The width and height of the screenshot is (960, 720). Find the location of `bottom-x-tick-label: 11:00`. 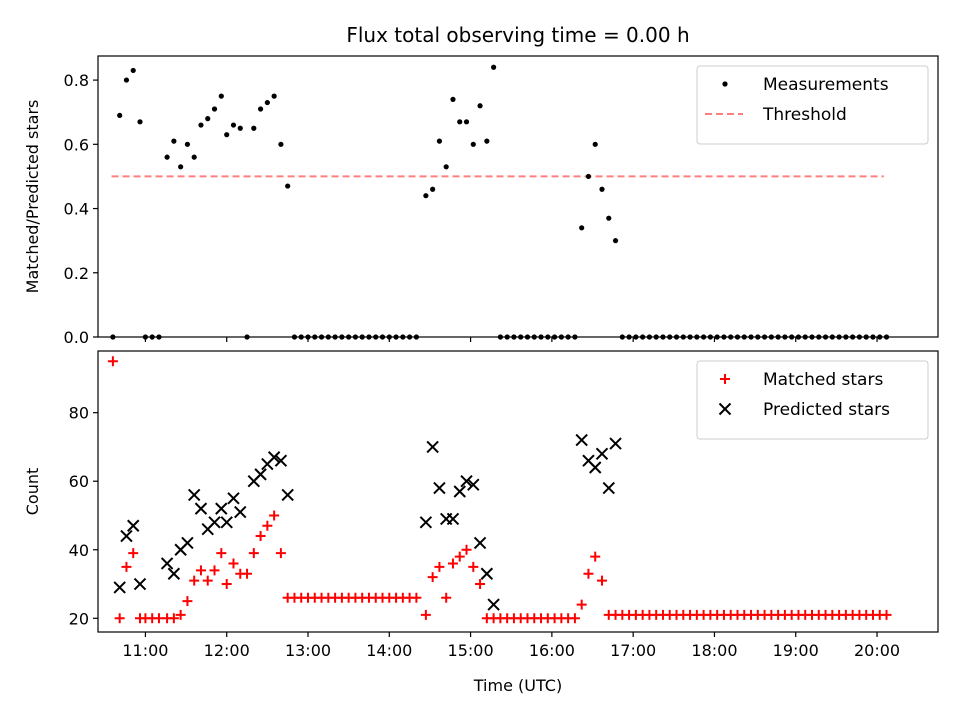

bottom-x-tick-label: 11:00 is located at coordinates (145, 650).